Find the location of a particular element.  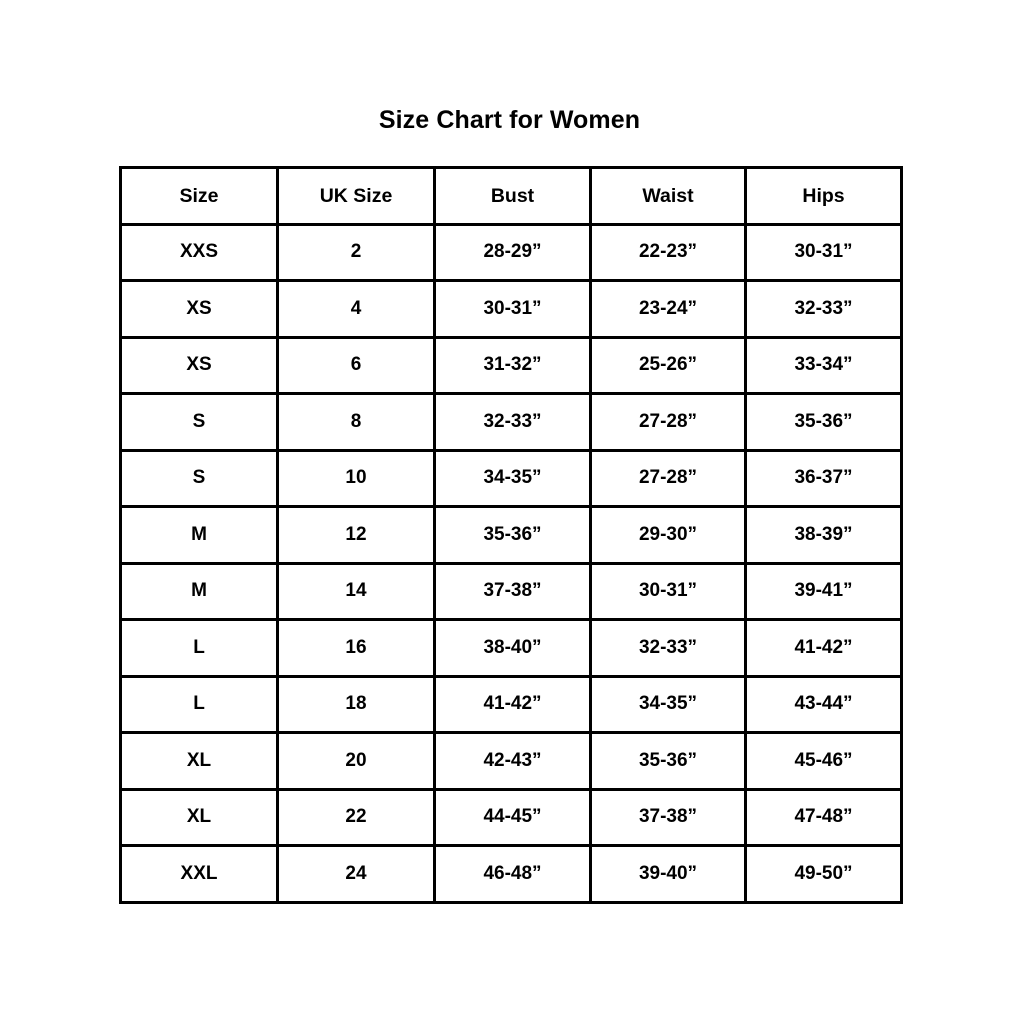

cell-waist: 39-40” is located at coordinates (668, 874).